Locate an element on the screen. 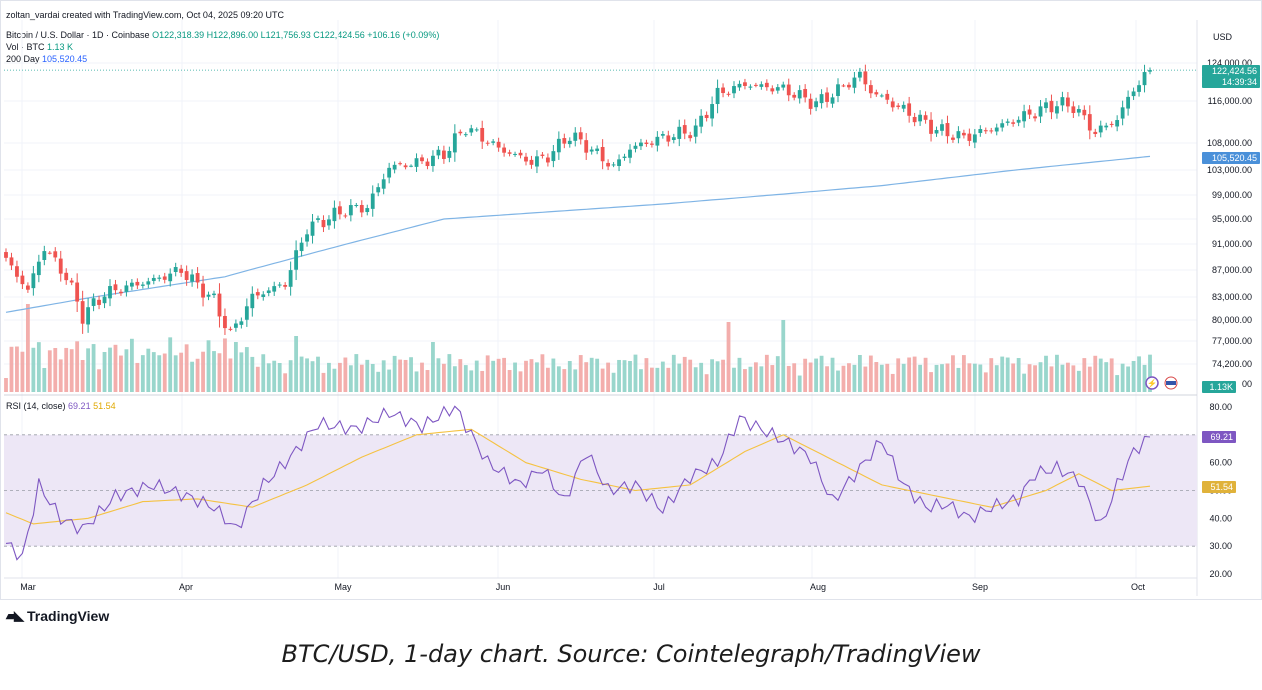 This screenshot has height=690, width=1262. currency-label: USD is located at coordinates (1223, 37).